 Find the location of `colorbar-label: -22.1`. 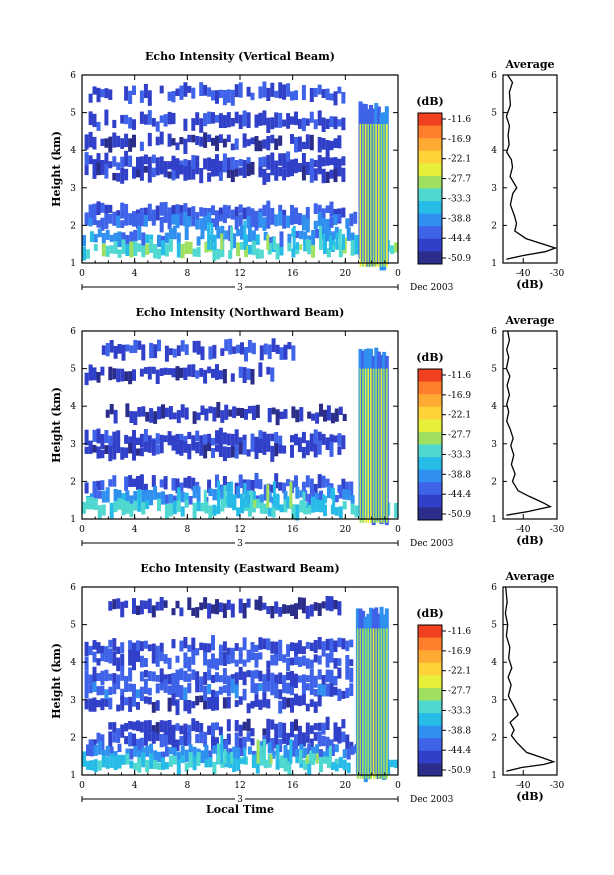

colorbar-label: -22.1 is located at coordinates (459, 672).